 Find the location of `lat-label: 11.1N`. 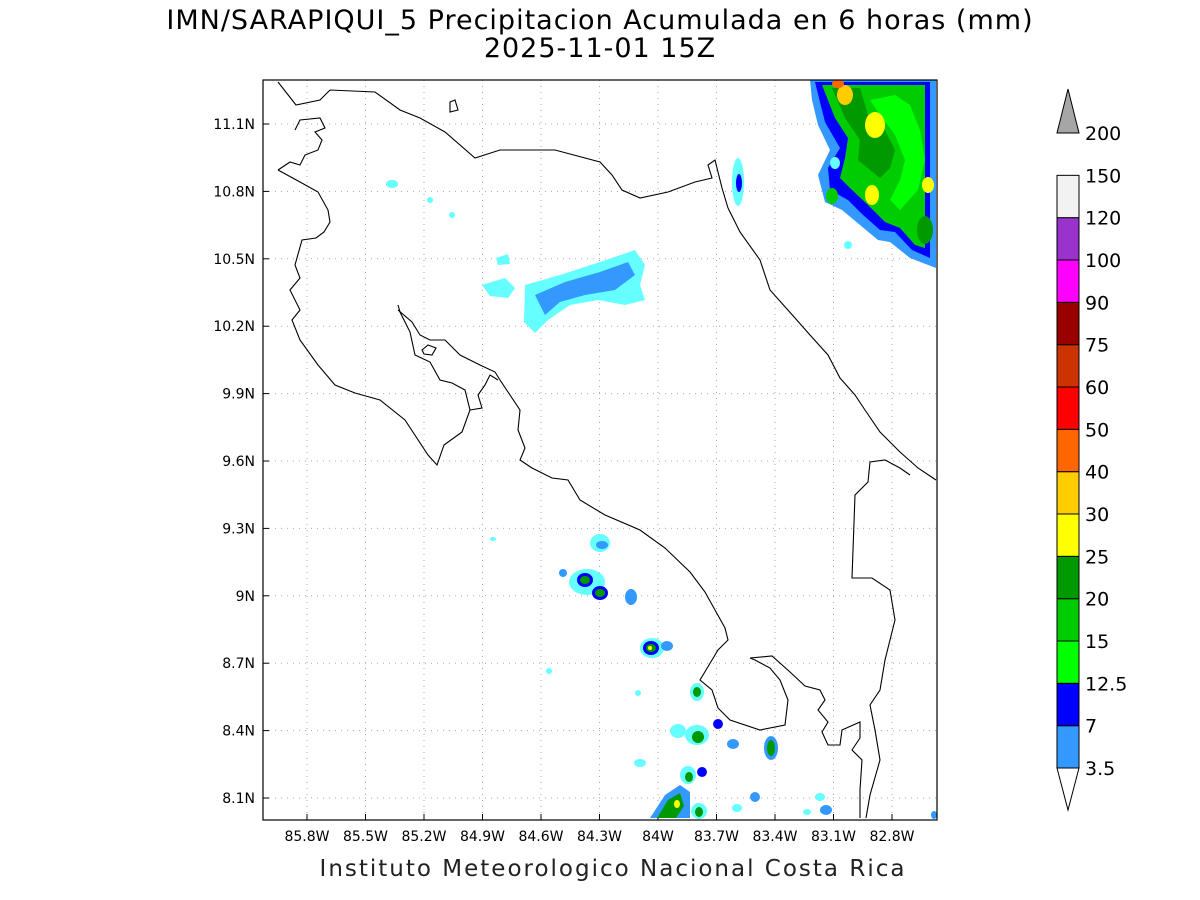

lat-label: 11.1N is located at coordinates (234, 125).